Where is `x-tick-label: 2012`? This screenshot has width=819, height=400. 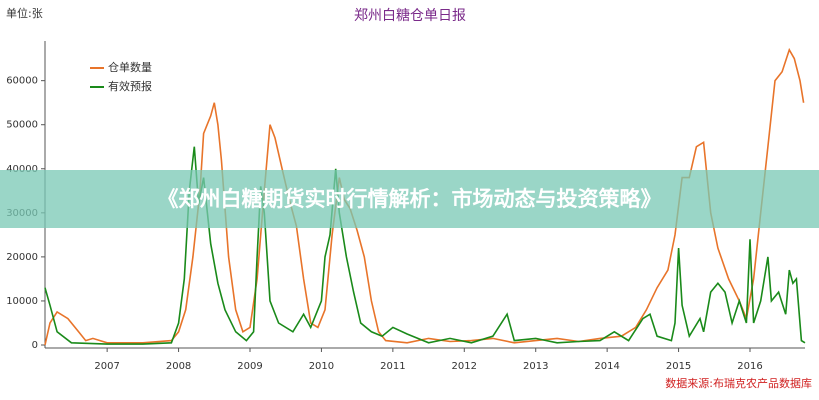
x-tick-label: 2012 is located at coordinates (464, 366).